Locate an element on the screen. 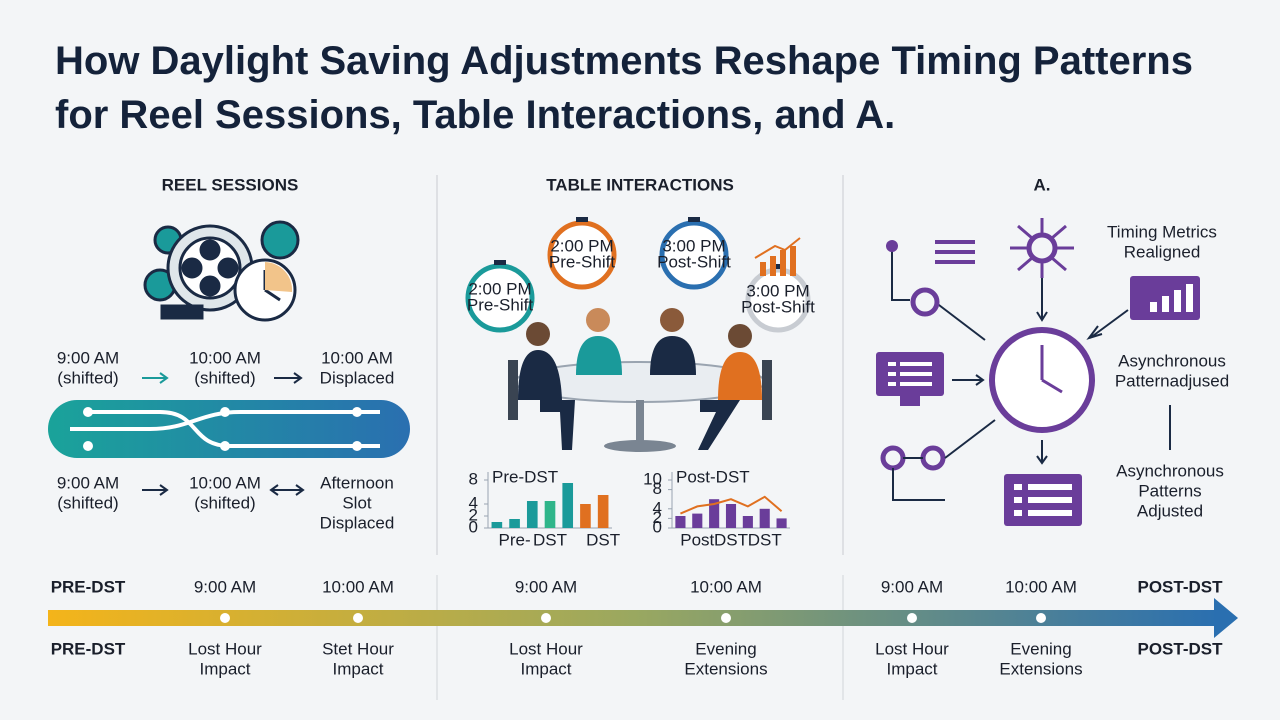 Image resolution: width=1280 pixels, height=720 pixels. timeline-top-label: 9:00 AM is located at coordinates (225, 586).